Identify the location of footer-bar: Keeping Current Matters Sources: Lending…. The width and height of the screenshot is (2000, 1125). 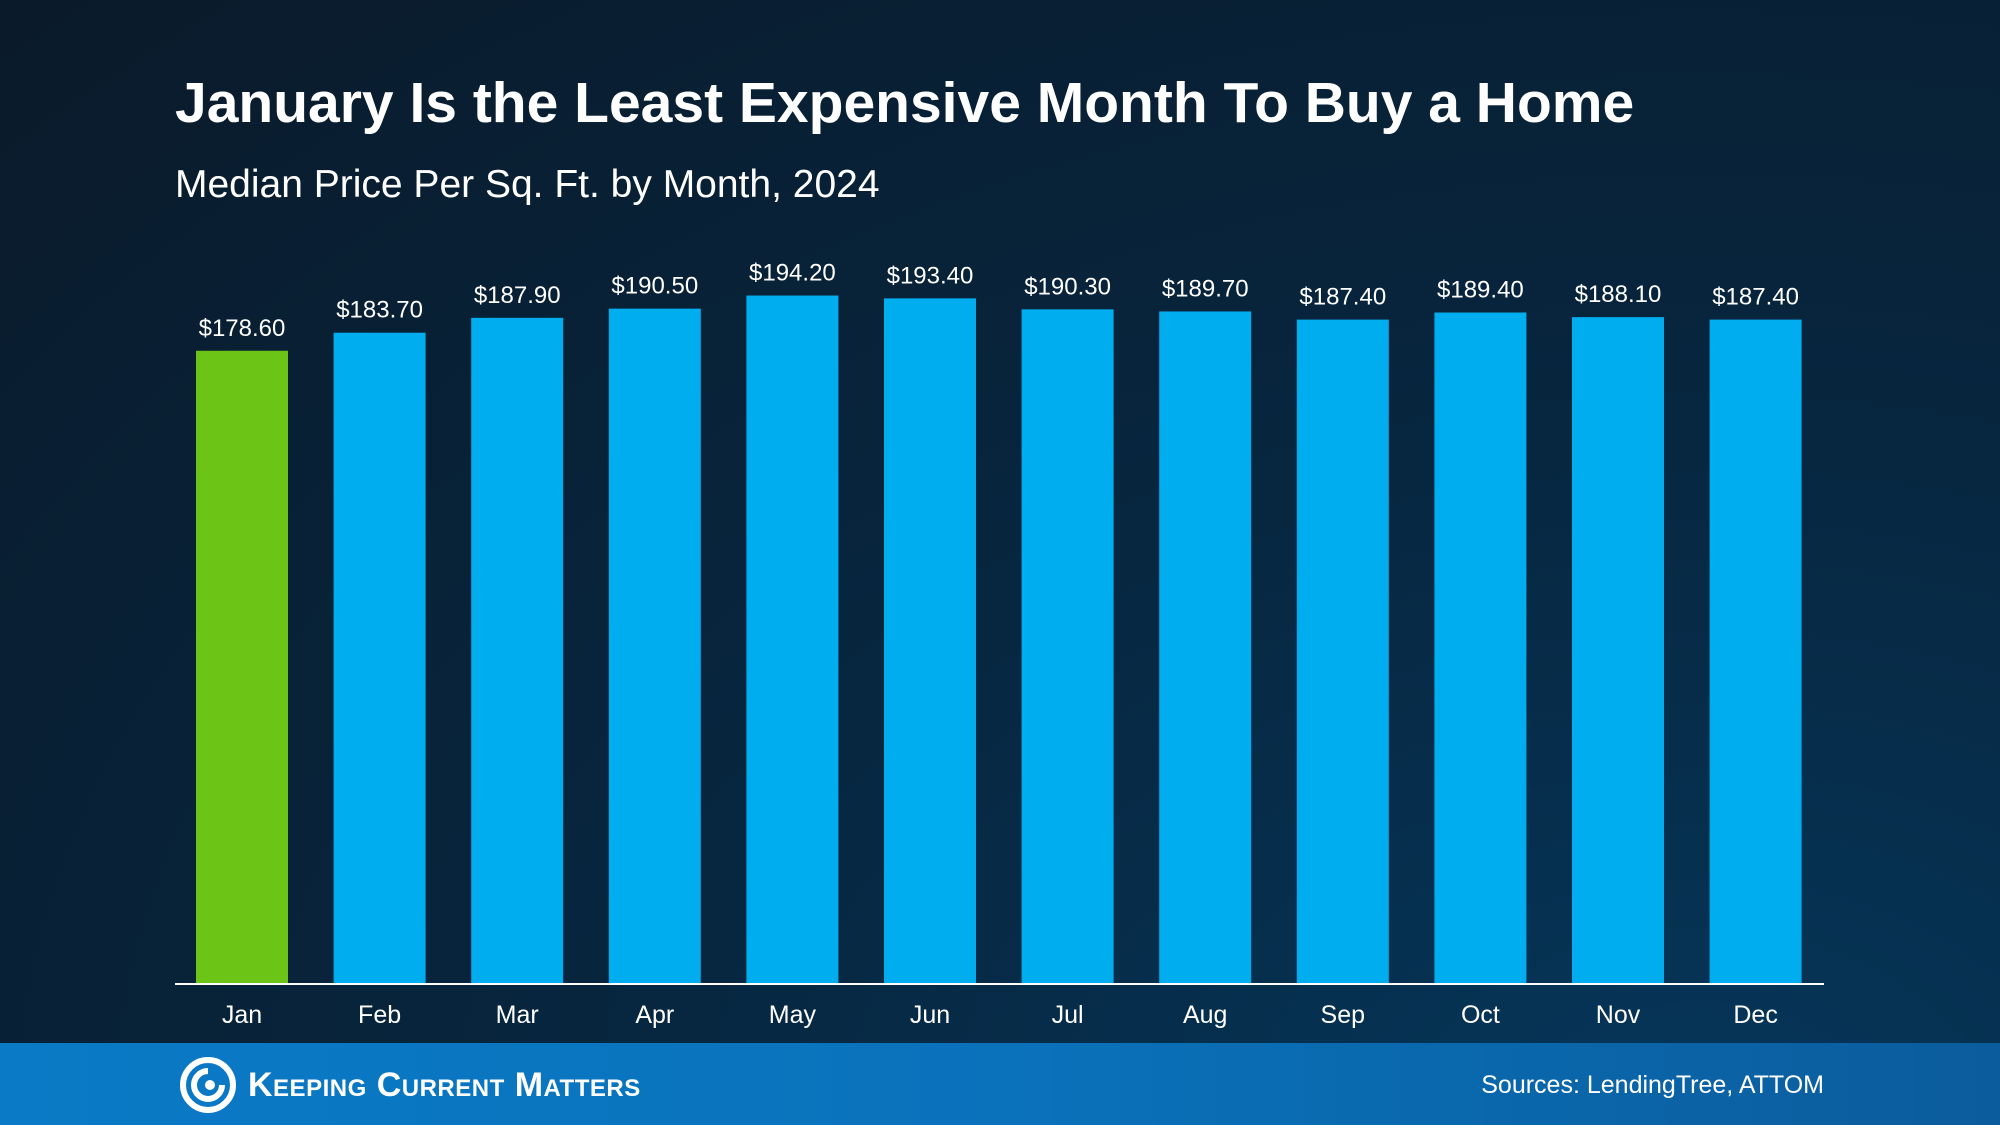
(1000, 1084).